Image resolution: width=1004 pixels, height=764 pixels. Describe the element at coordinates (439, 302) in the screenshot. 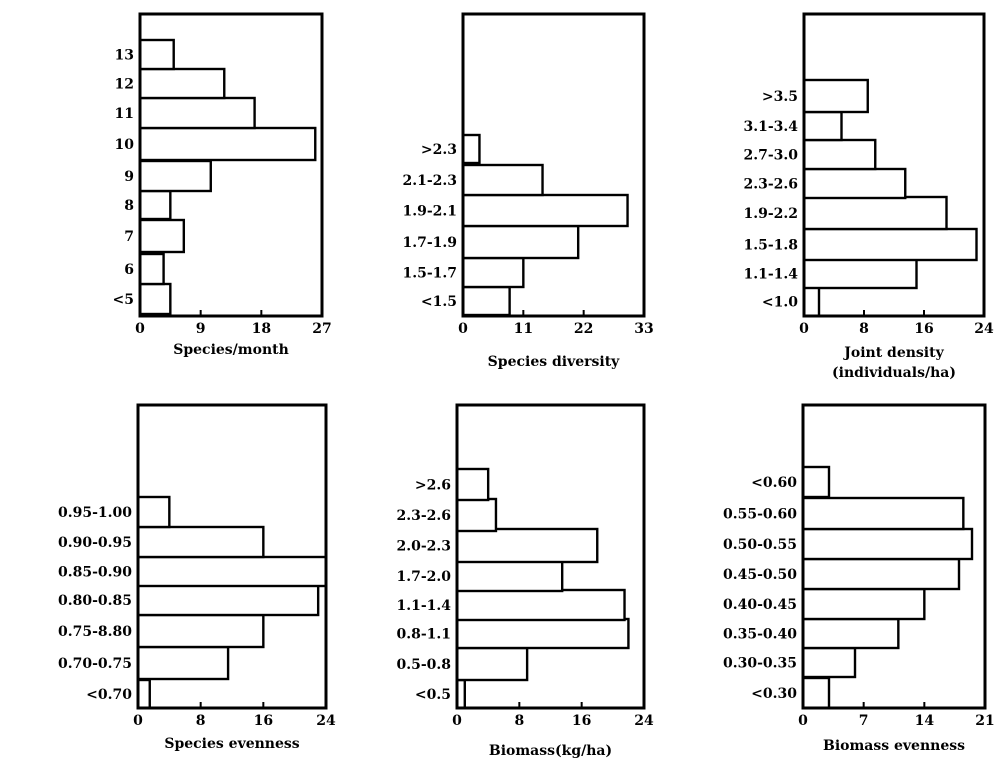

I see `category-label: <1.5` at that location.